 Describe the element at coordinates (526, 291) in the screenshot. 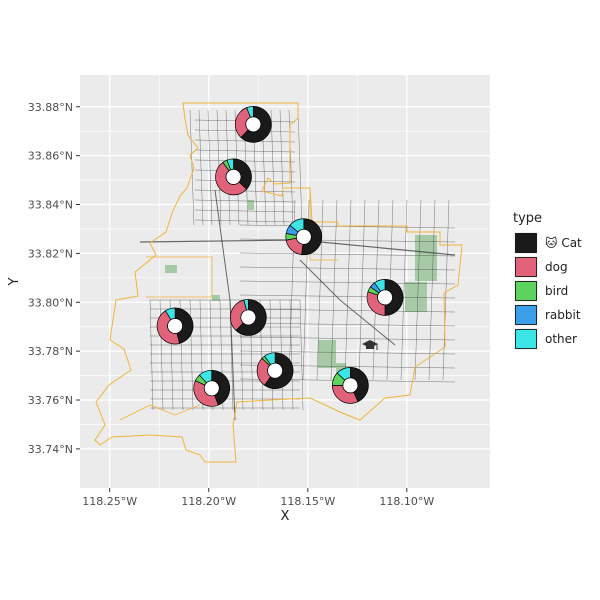

I see `legend-swatch-bird` at that location.